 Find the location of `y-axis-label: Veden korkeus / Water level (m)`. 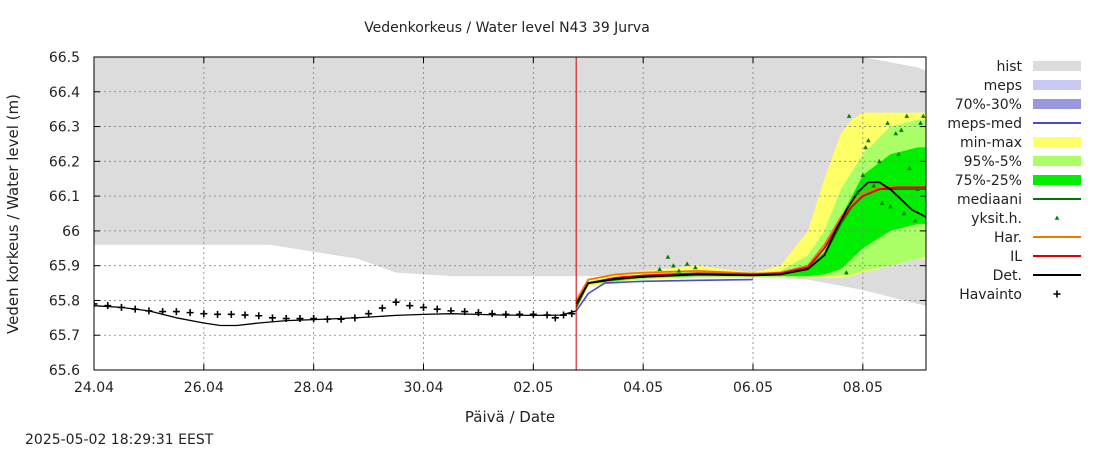

y-axis-label: Veden korkeus / Water level (m) is located at coordinates (13, 214).